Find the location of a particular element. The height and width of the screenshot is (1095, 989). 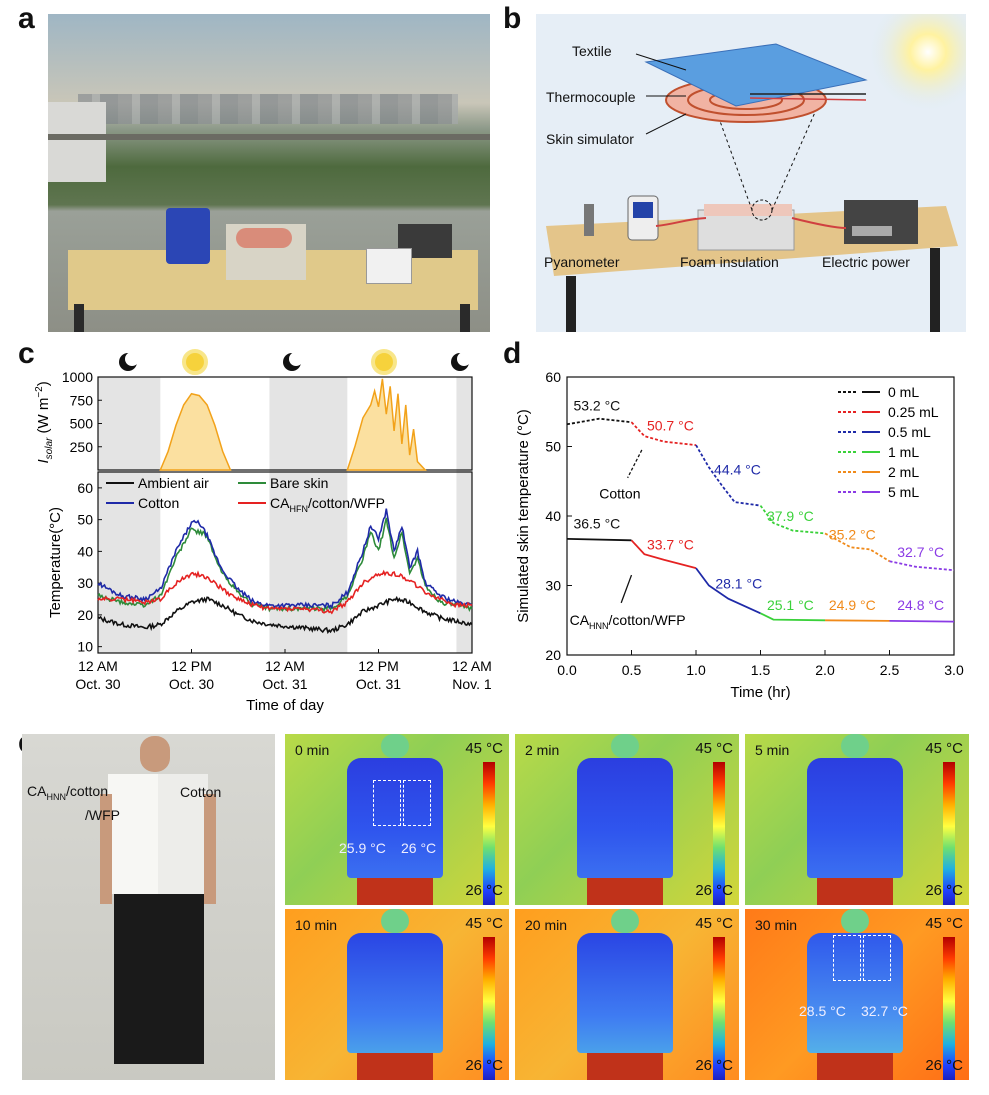

panel-letter-b: b is located at coordinates (512, 18).